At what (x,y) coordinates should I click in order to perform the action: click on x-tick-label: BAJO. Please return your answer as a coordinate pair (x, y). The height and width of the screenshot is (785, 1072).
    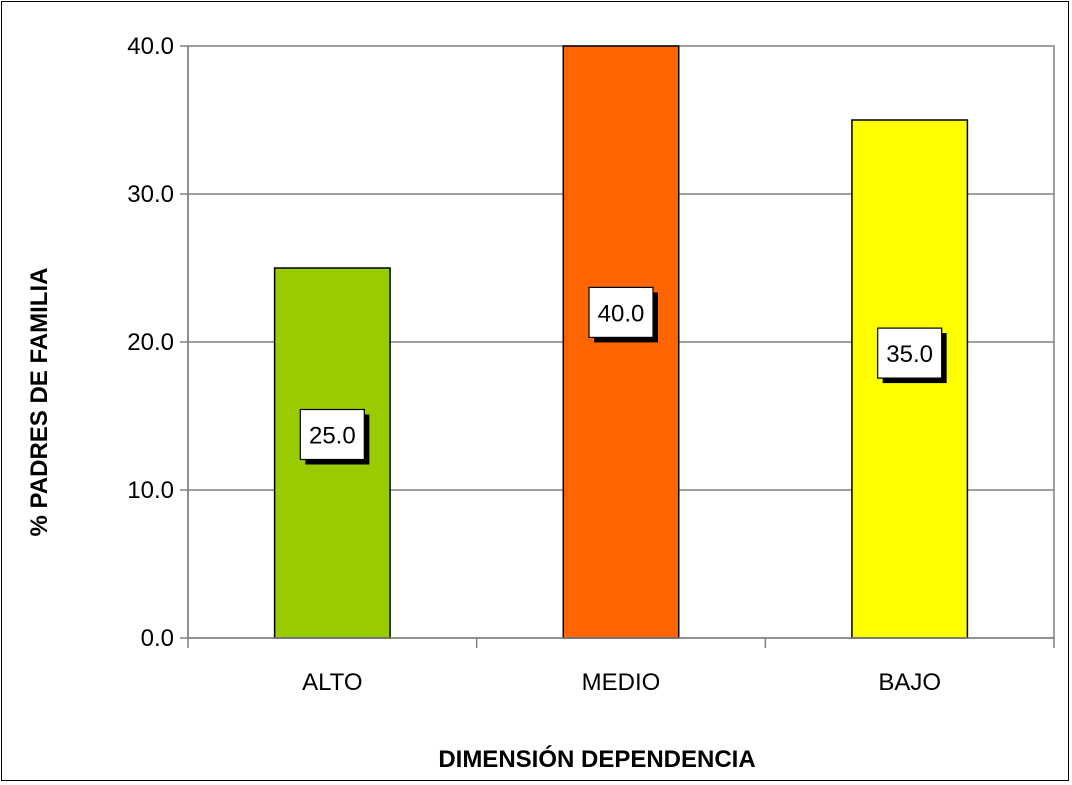
    Looking at the image, I should click on (909, 682).